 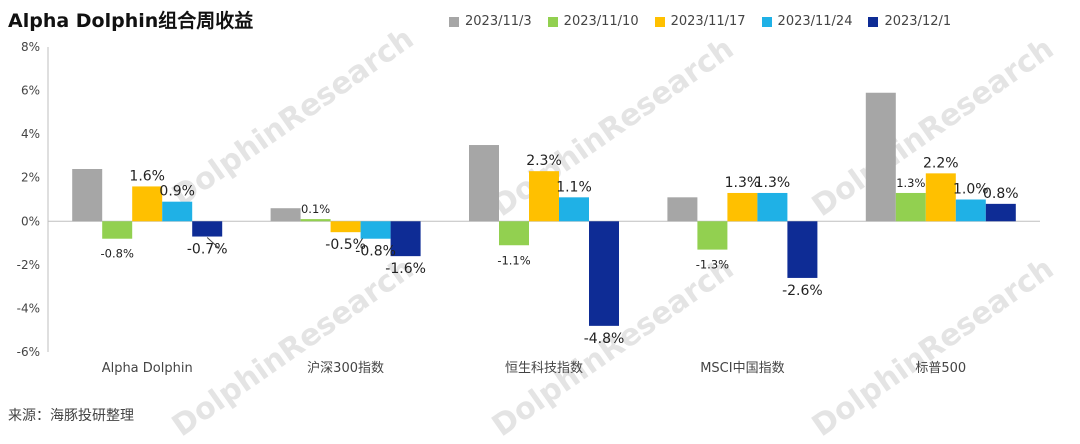 What do you see at coordinates (544, 368) in the screenshot?
I see `x-category-label: 恒生科技指数` at bounding box center [544, 368].